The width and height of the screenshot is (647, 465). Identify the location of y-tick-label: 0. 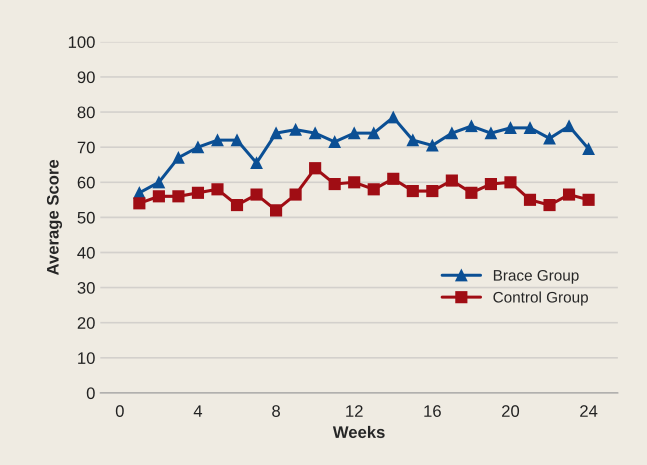
(90, 393).